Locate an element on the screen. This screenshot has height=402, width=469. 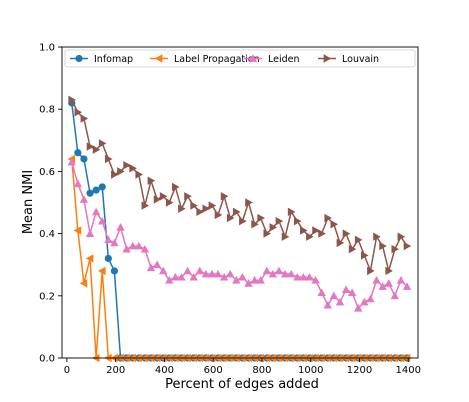
y-tick-label: 0.0 is located at coordinates (47, 359).